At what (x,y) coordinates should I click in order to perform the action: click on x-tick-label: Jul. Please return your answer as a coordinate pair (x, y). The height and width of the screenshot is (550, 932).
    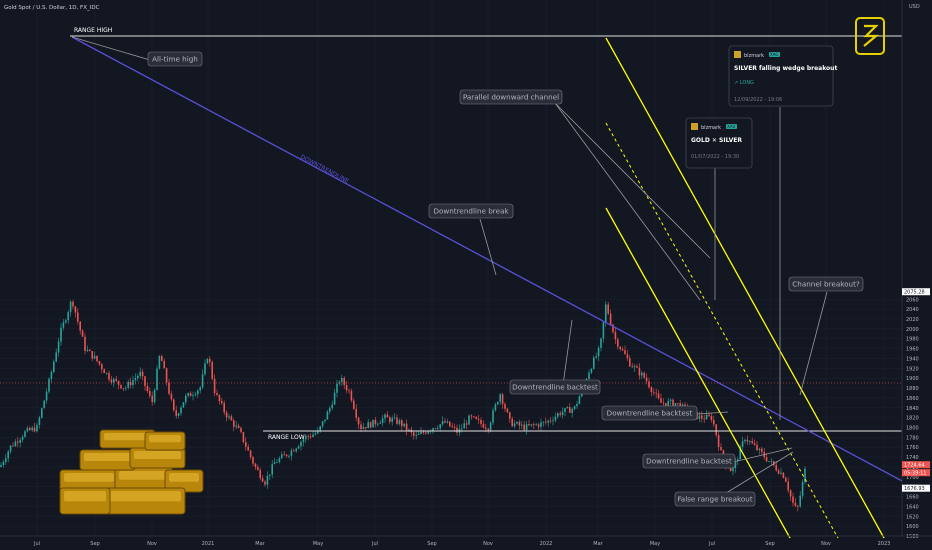
    Looking at the image, I should click on (36, 544).